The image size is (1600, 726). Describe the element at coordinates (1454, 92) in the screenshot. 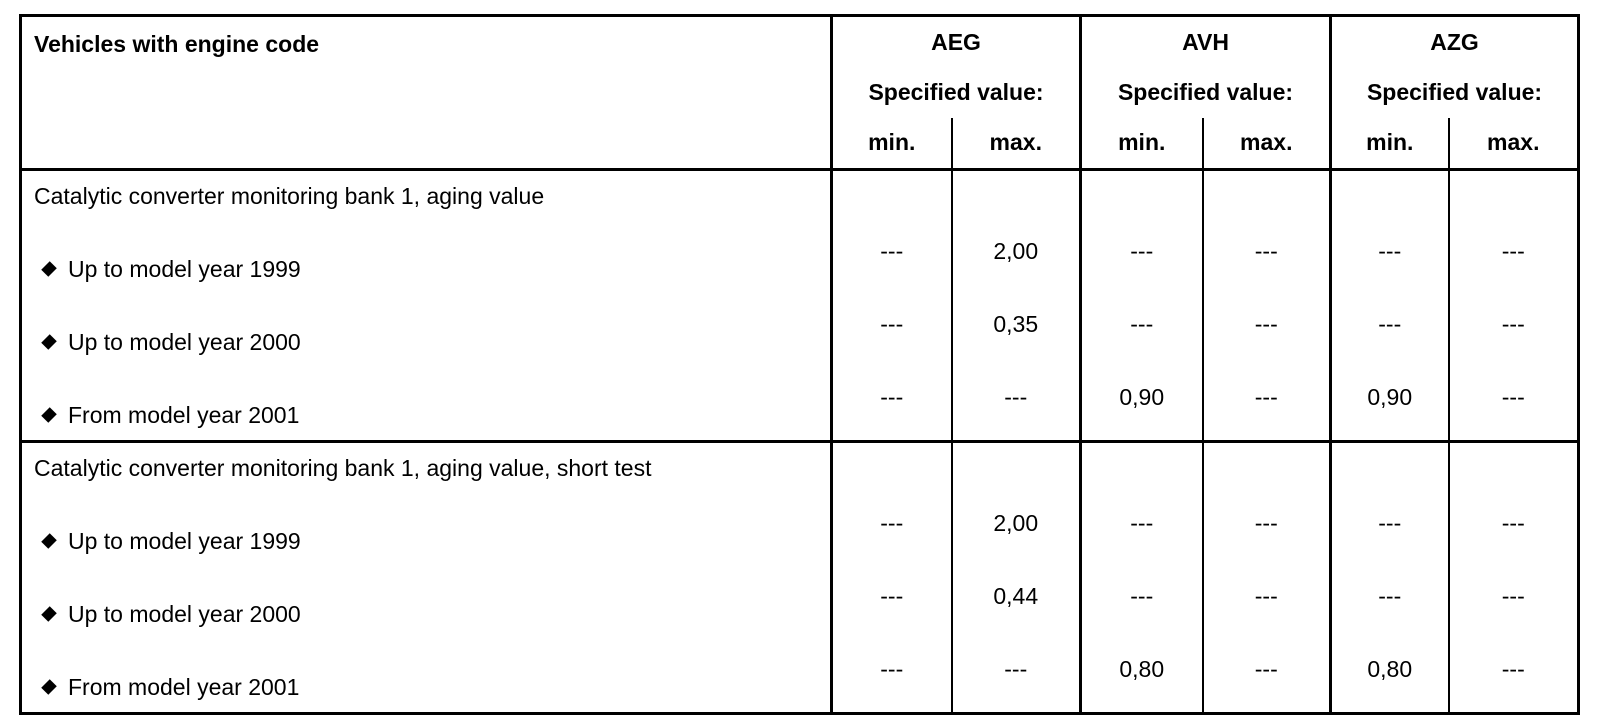

I see `spec-label-azg: Specified value:` at that location.